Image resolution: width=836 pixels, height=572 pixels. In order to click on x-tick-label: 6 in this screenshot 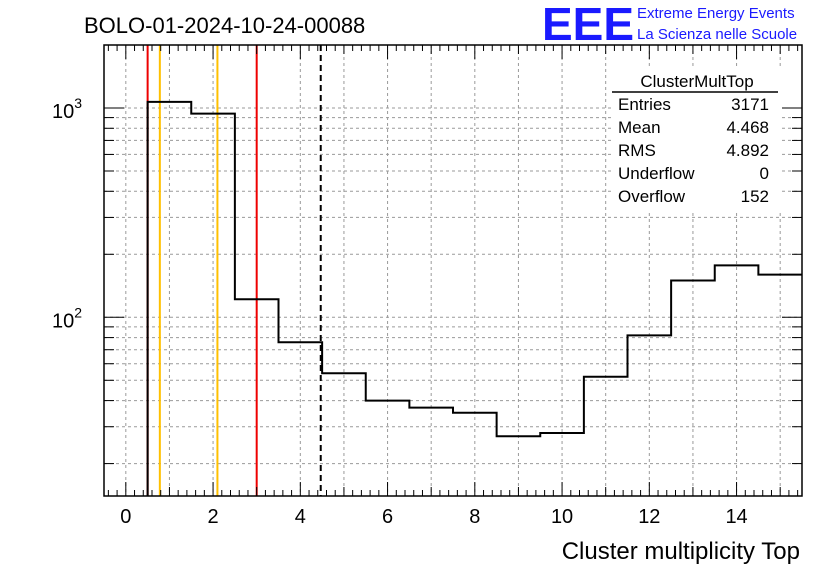, I will do `click(387, 517)`.